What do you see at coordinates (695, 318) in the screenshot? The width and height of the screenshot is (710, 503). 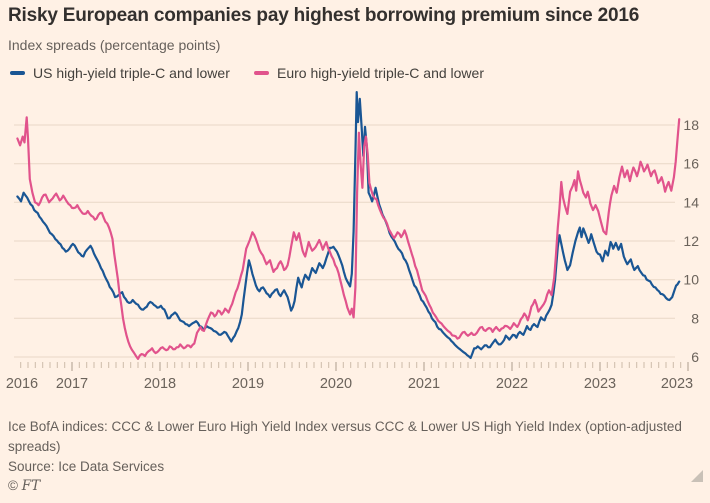 I see `y-axis-label-8: 8` at bounding box center [695, 318].